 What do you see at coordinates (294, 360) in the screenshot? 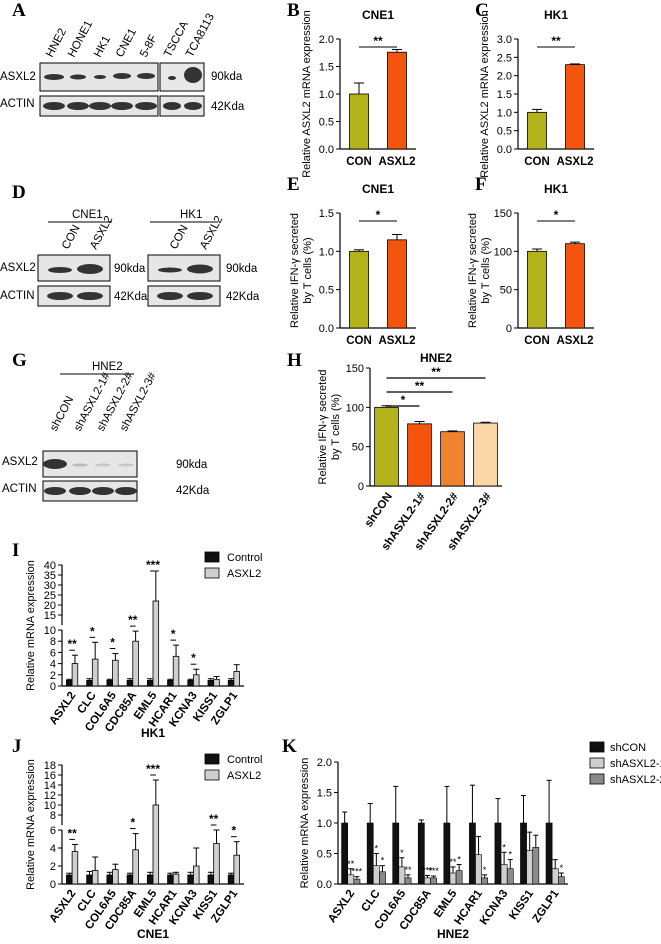
I see `panel-label-h: H` at bounding box center [294, 360].